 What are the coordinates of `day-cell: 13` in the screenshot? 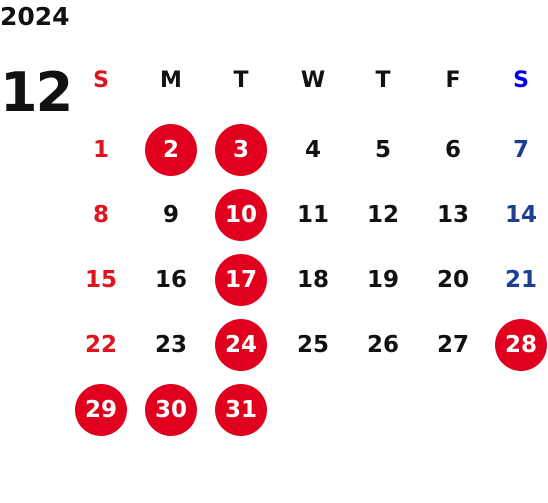 It's located at (452, 215).